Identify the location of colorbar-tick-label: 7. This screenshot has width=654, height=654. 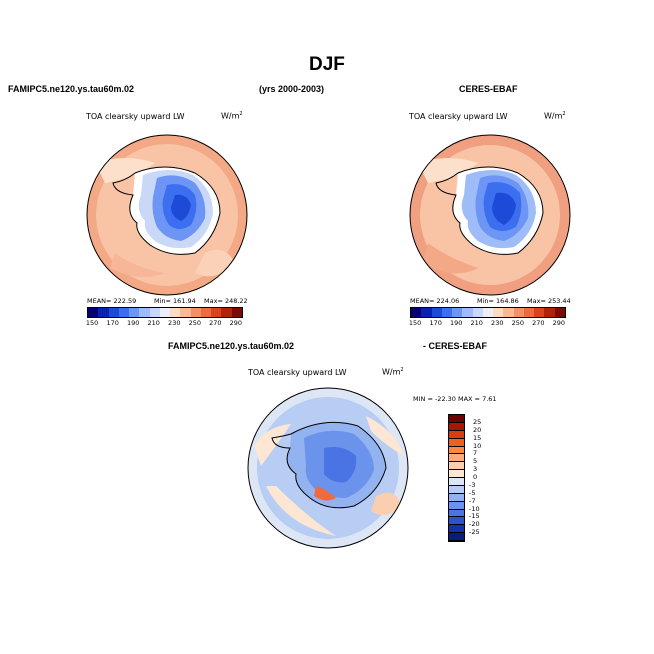
(475, 453).